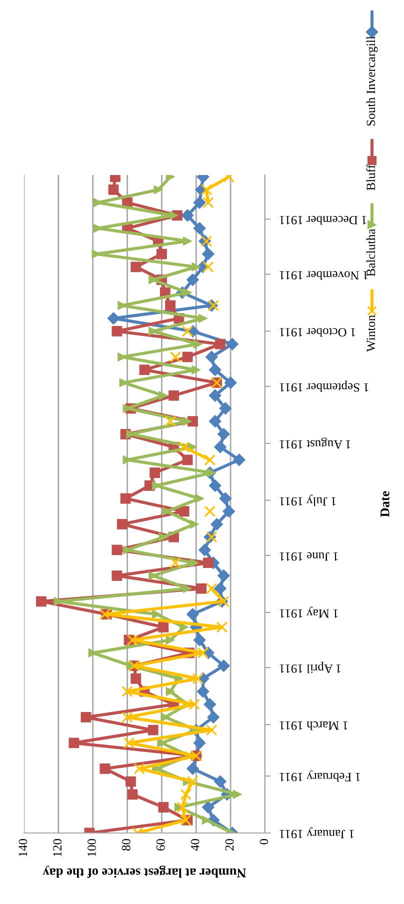 The height and width of the screenshot is (904, 404). Describe the element at coordinates (318, 332) in the screenshot. I see `y-tick-label: 1 October 1911` at that location.